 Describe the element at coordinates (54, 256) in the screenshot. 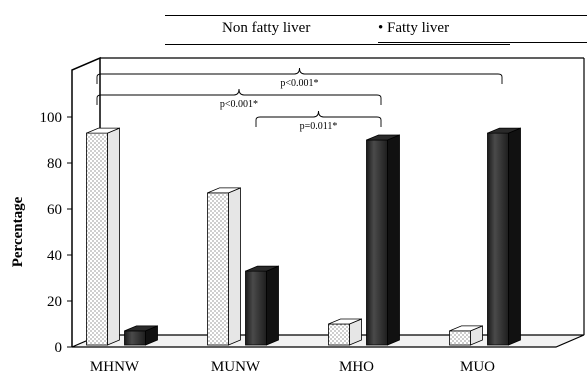

I see `y-tick-label: 40` at that location.